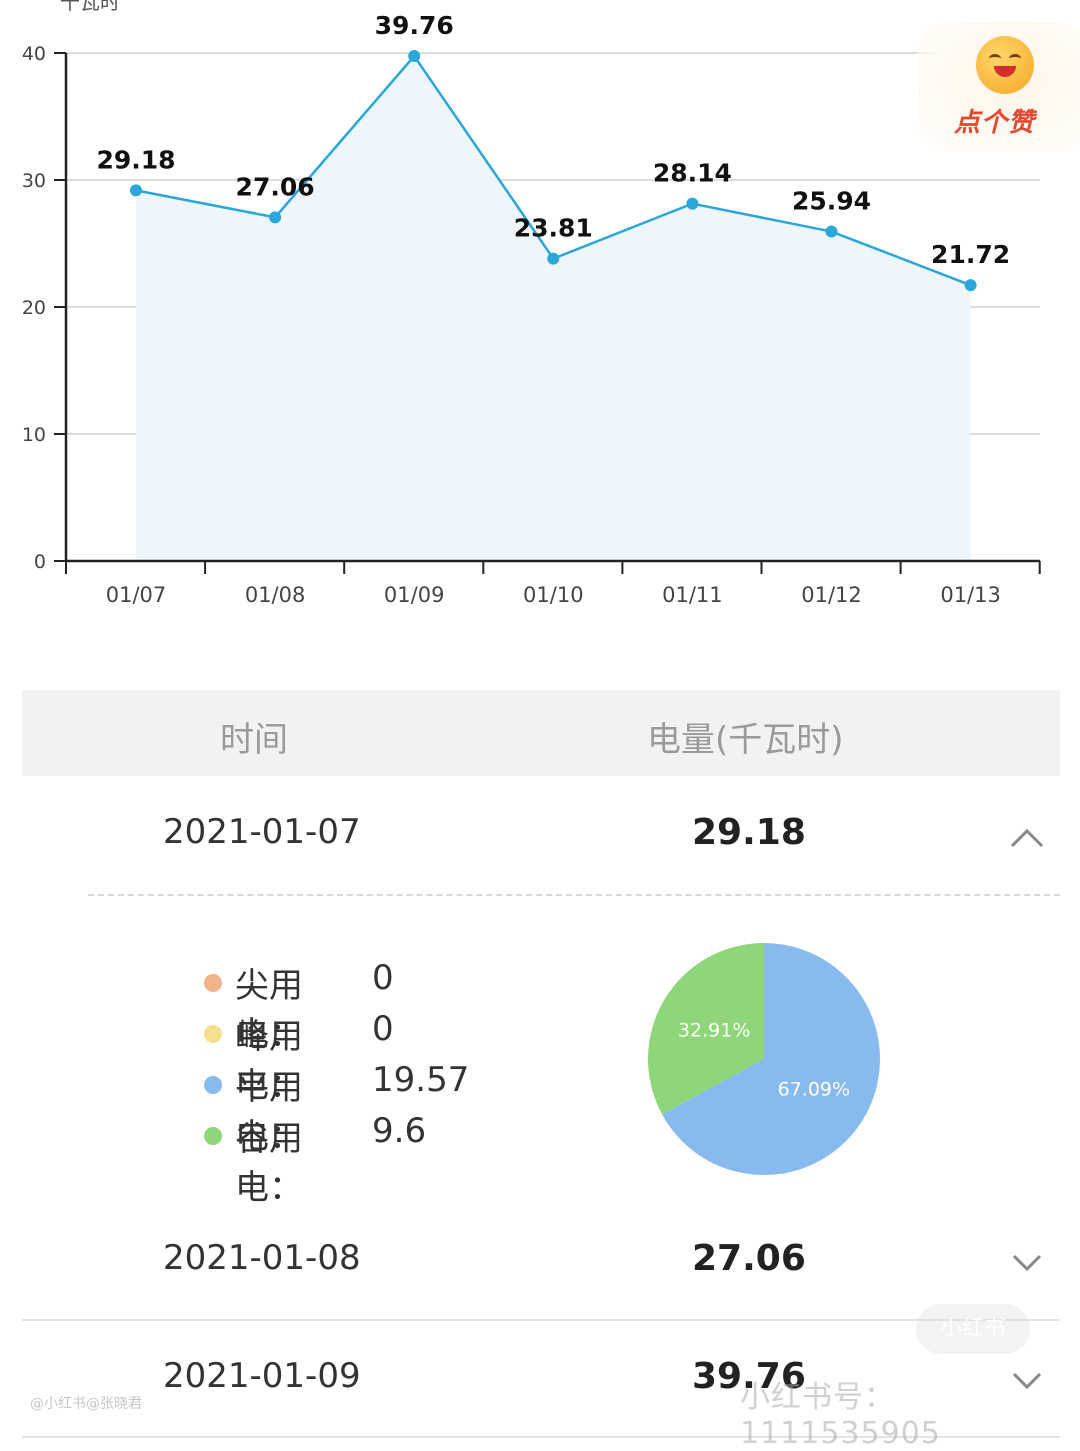 Image resolution: width=1080 pixels, height=1451 pixels. What do you see at coordinates (34, 435) in the screenshot?
I see `y-tick-label: 10` at bounding box center [34, 435].